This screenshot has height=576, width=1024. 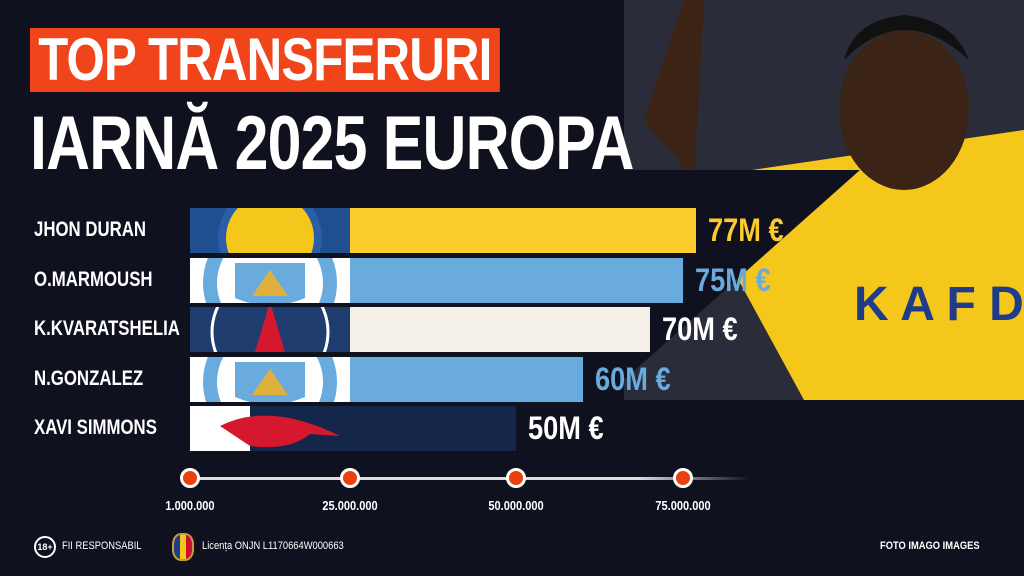 What do you see at coordinates (102, 546) in the screenshot?
I see `responsible-text: FII RESPONSABIL` at bounding box center [102, 546].